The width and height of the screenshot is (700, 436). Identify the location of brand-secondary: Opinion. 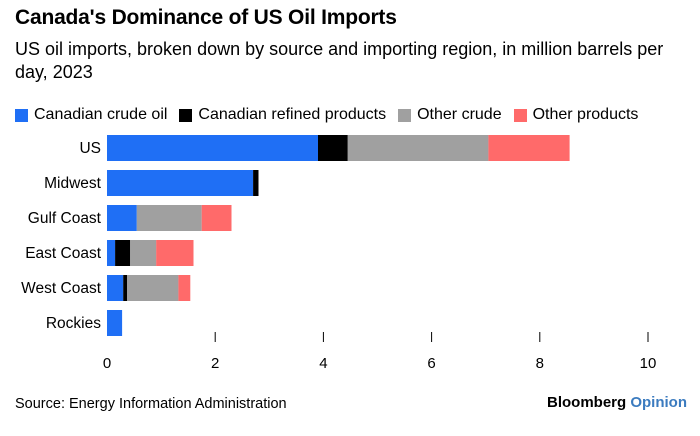
(658, 402).